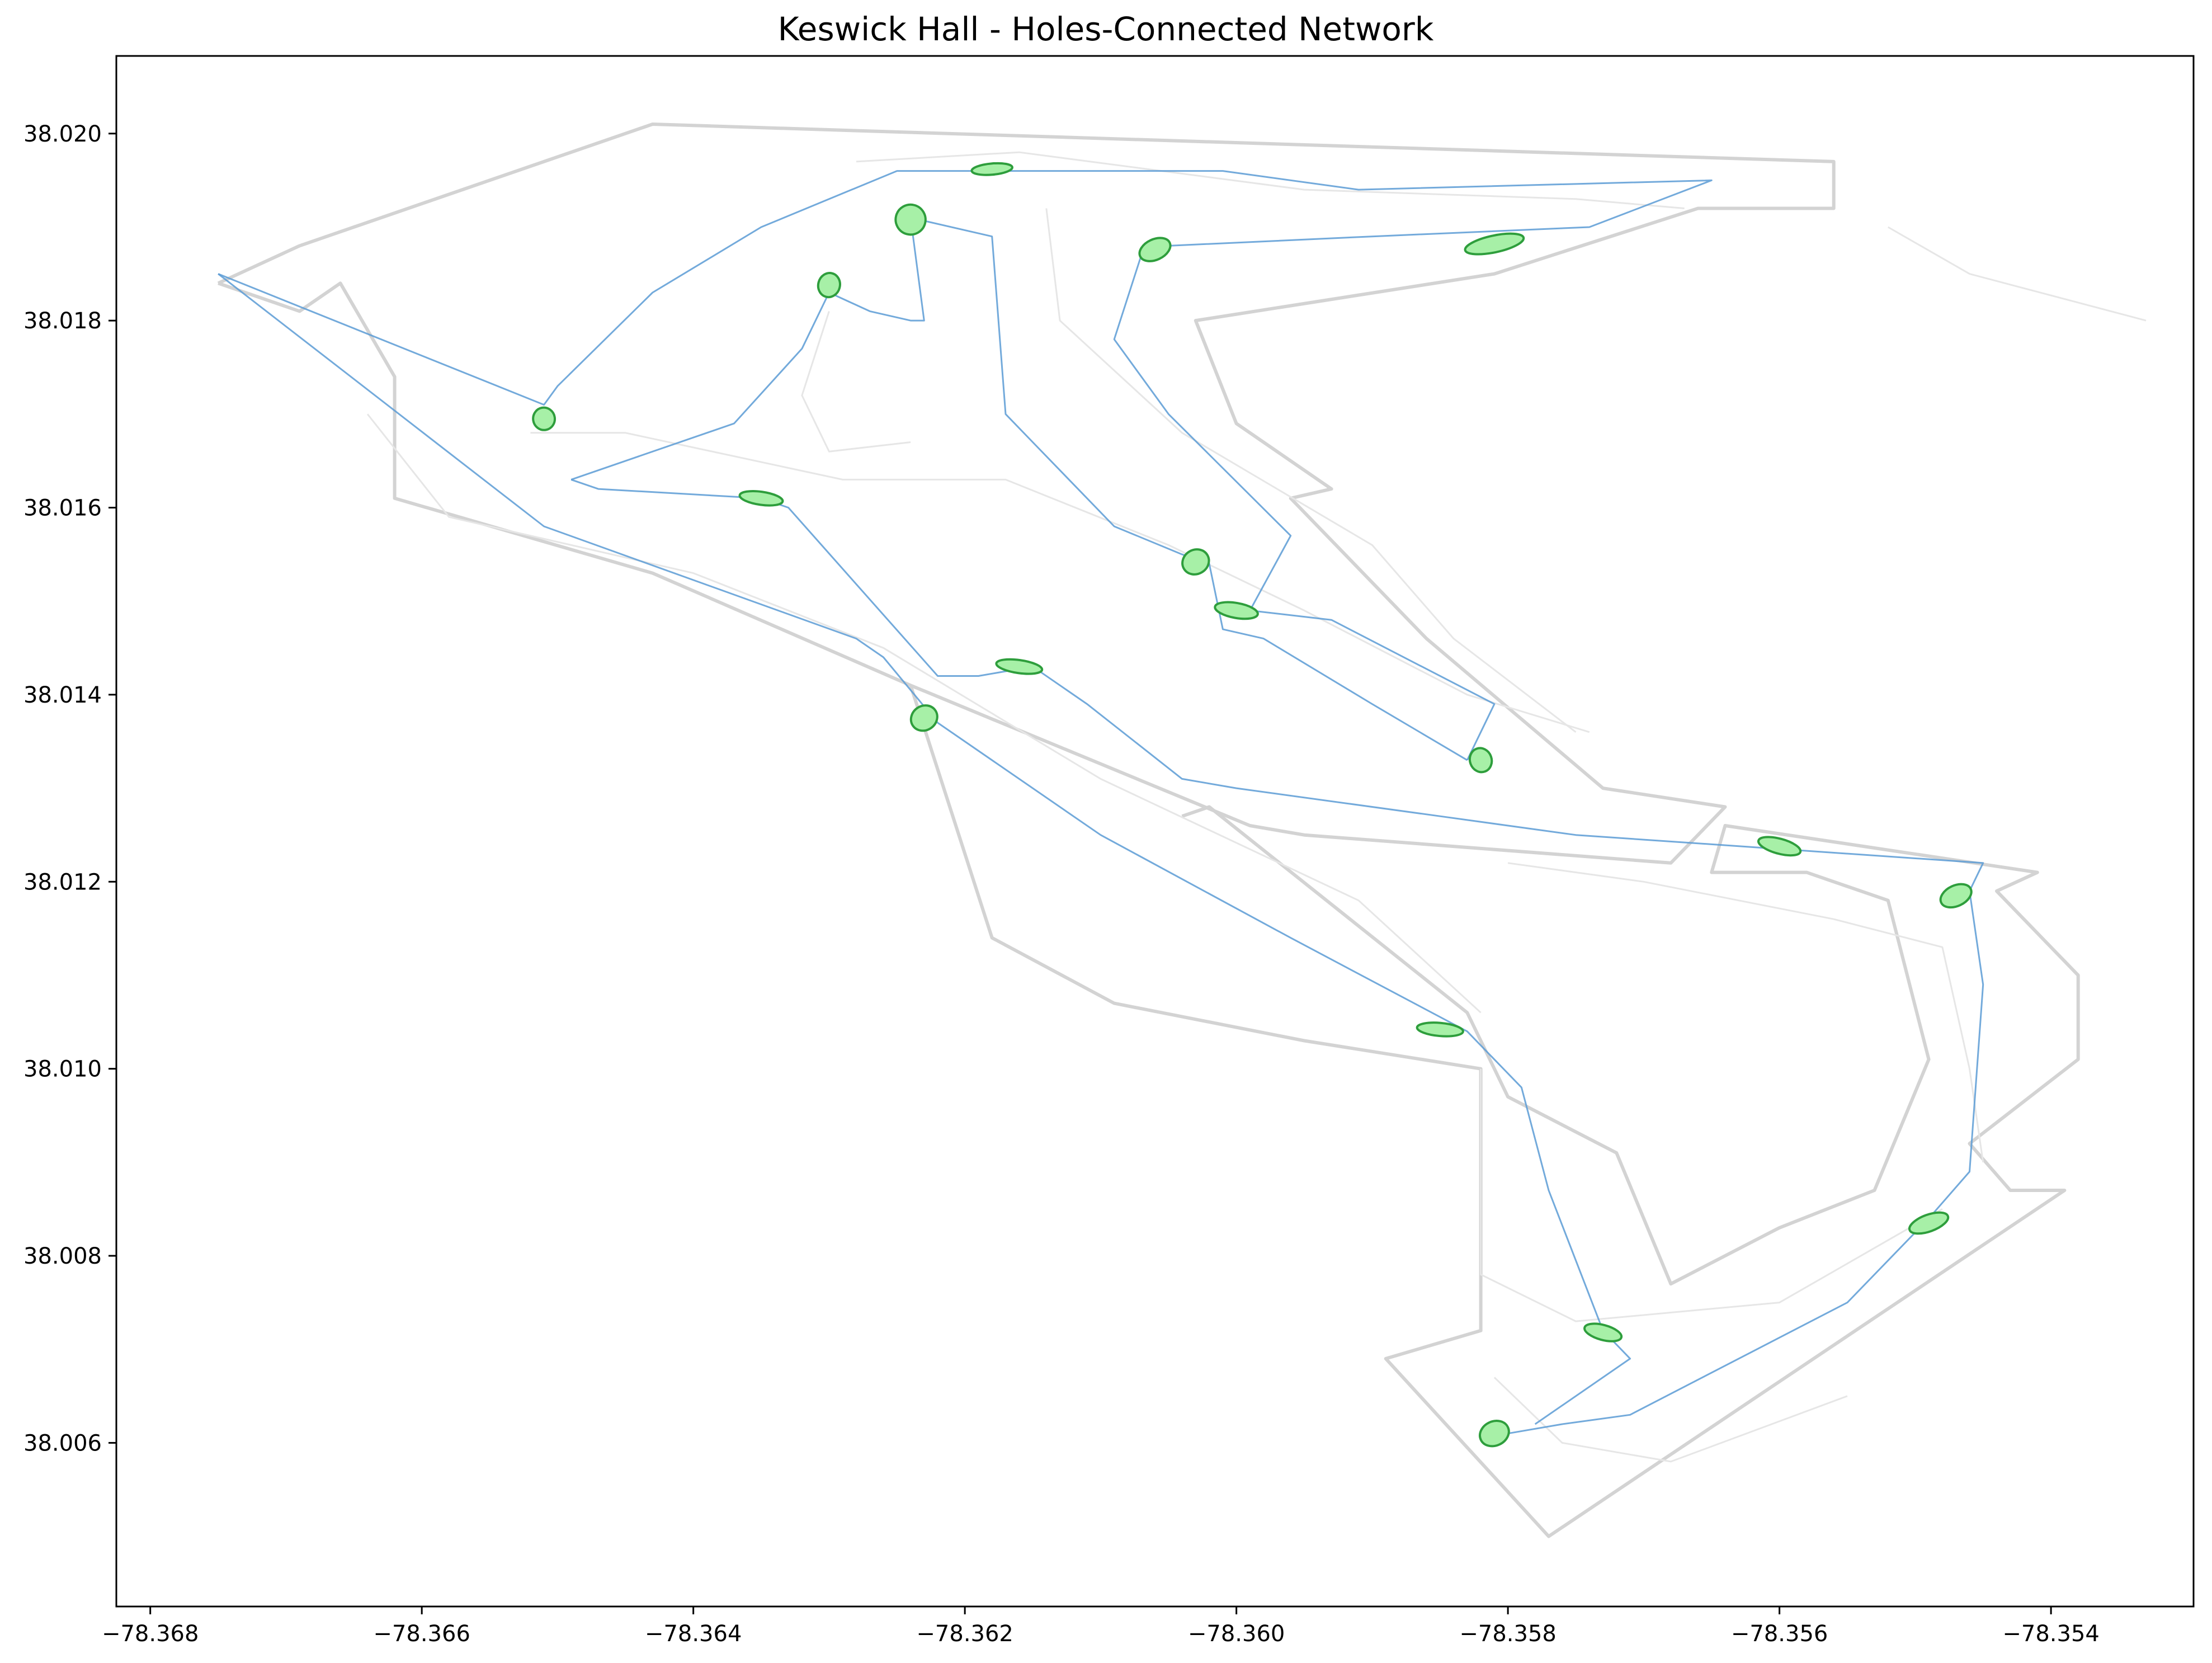 The height and width of the screenshot is (1663, 2212). I want to click on y-tick-label: 38.010, so click(63, 1069).